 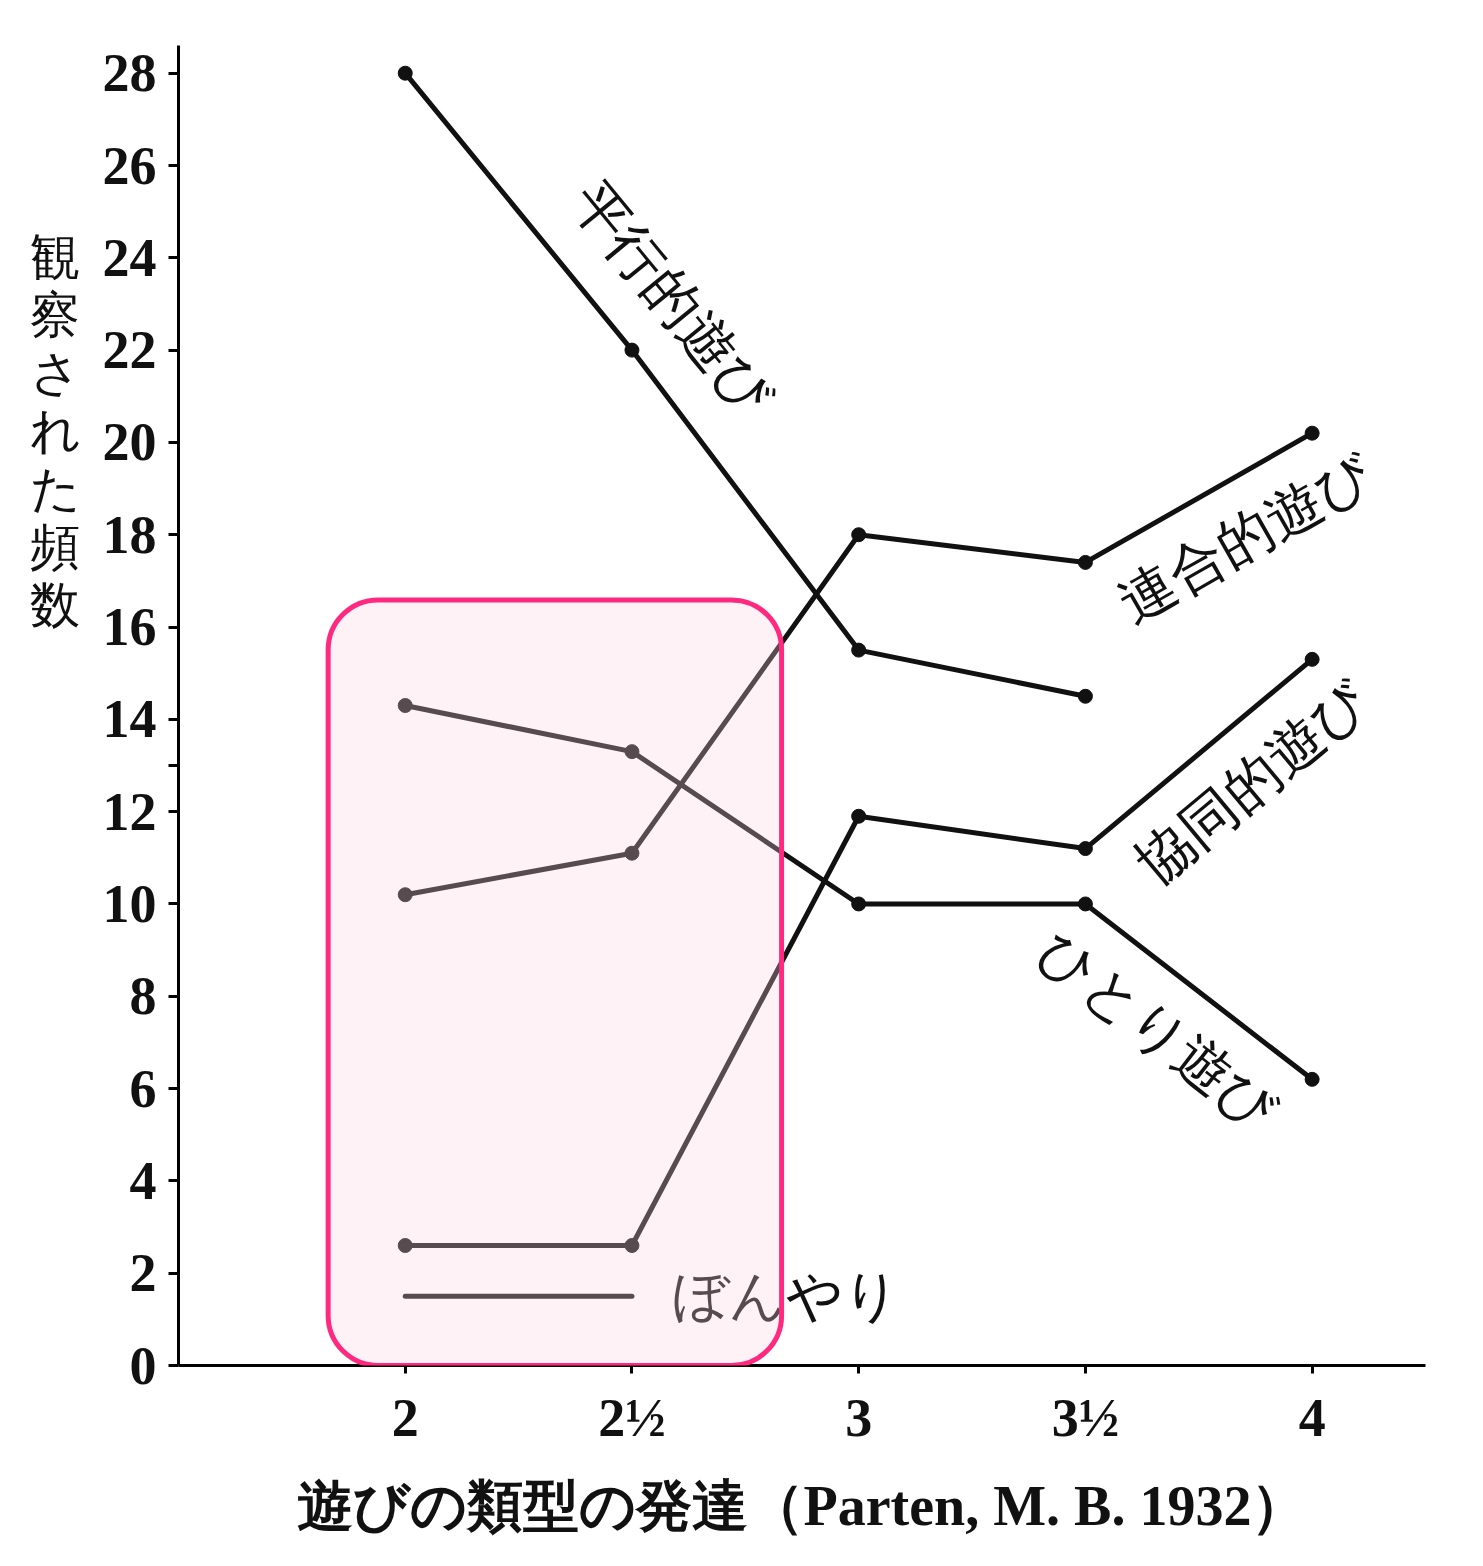 What do you see at coordinates (143, 1088) in the screenshot?
I see `y-tick-label: 6` at bounding box center [143, 1088].